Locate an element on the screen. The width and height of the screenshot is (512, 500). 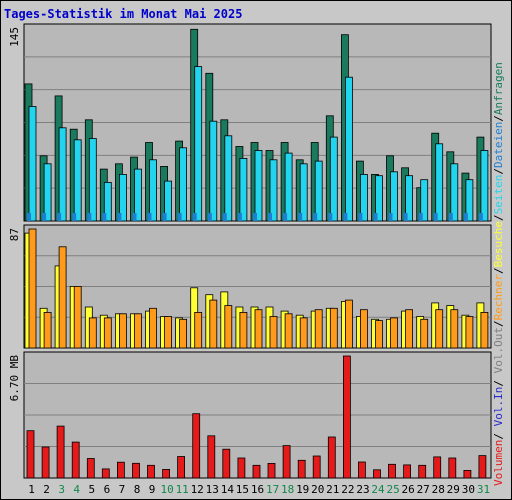
day-label: 21 is located at coordinates (332, 489).